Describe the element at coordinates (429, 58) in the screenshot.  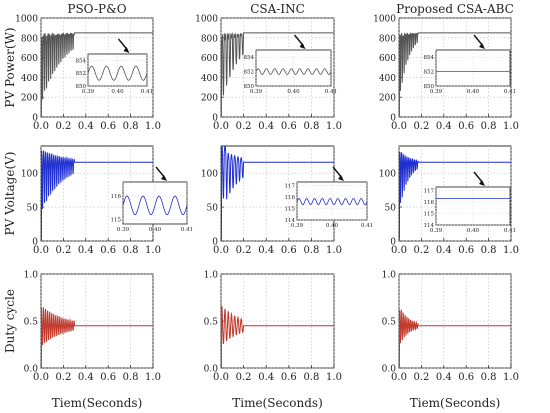
I see `inset-y-tick-label: 854` at that location.